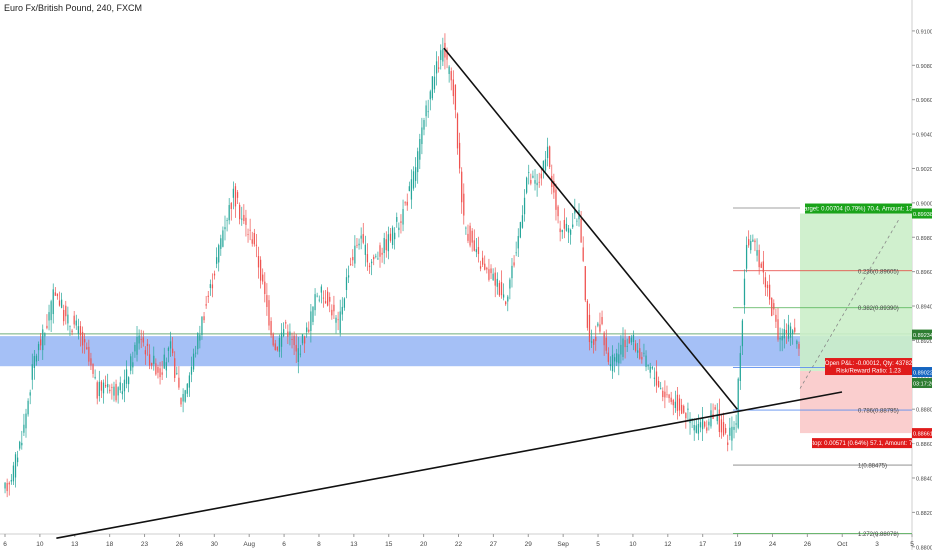 The height and width of the screenshot is (550, 932). What do you see at coordinates (922, 372) in the screenshot?
I see `entry-price-tag` at bounding box center [922, 372].